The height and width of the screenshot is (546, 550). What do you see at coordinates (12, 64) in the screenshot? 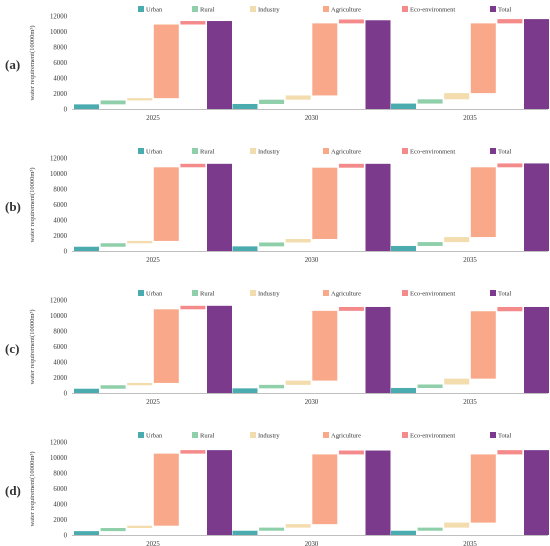
I see `panel-label: (a)` at bounding box center [12, 64].